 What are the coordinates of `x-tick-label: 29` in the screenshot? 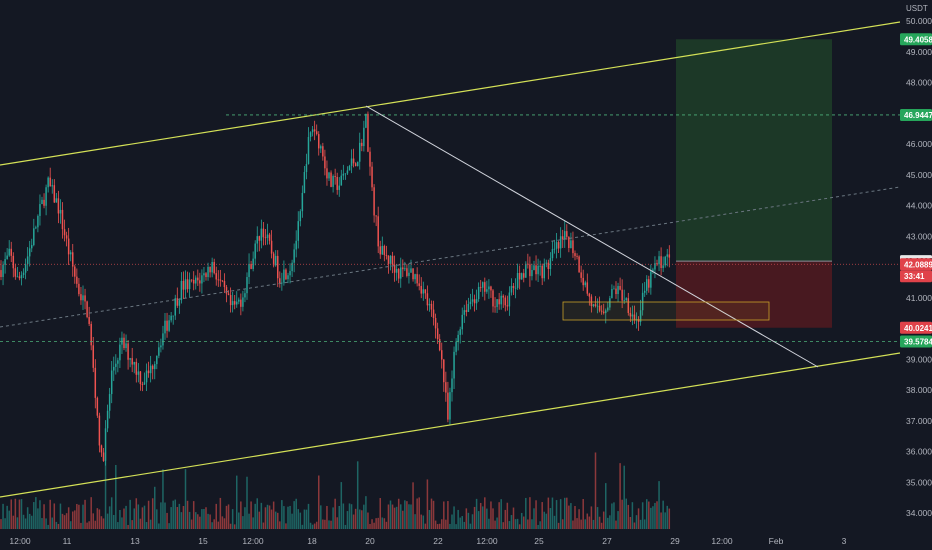 It's located at (675, 541).